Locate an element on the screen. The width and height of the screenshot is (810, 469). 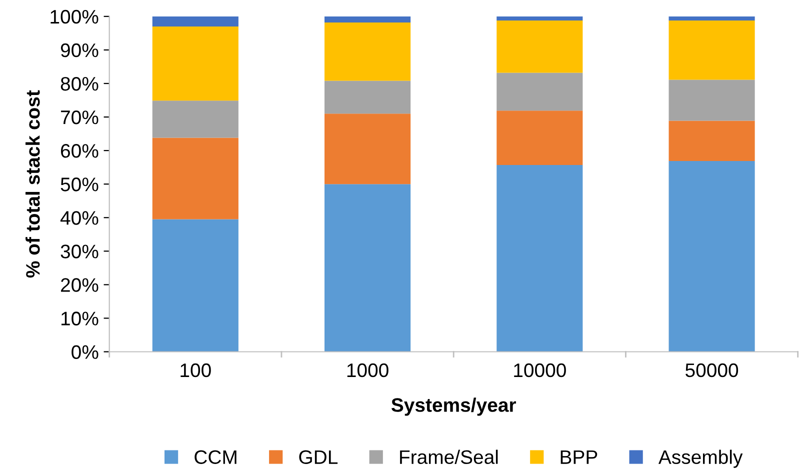
x-tick-label: 100 is located at coordinates (195, 370).